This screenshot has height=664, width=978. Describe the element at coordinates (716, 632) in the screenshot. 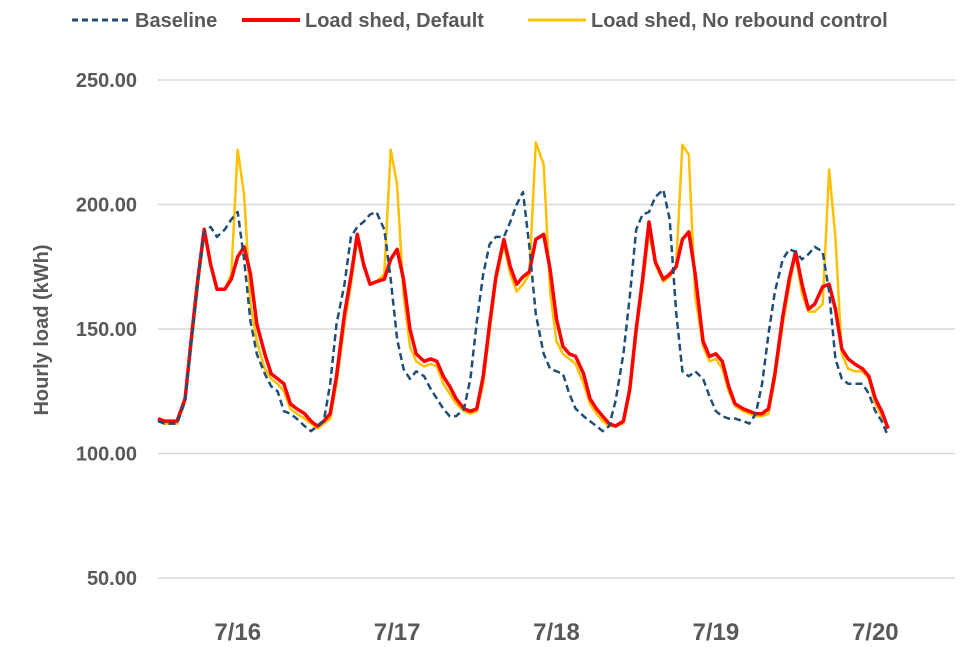

I see `x-tick-label: 7/19` at that location.